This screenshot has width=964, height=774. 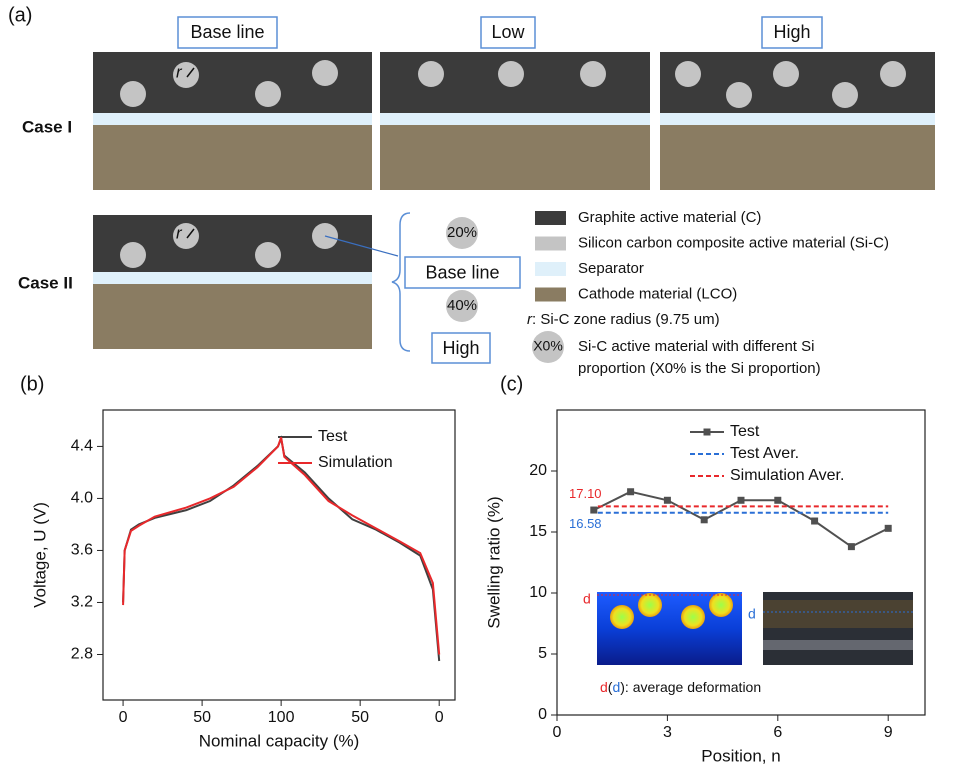 What do you see at coordinates (538, 592) in the screenshot?
I see `y-tick-label: 10` at bounding box center [538, 592].